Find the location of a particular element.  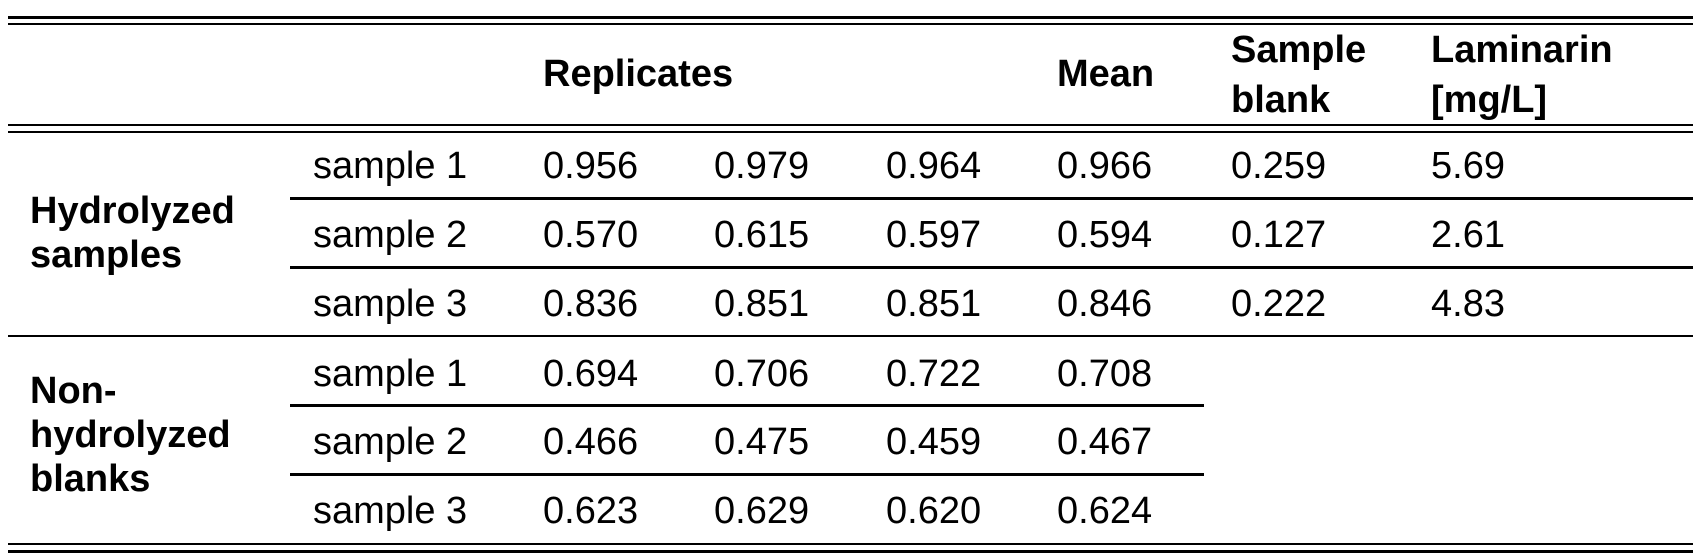

cell-r3: 0.620 is located at coordinates (934, 511).